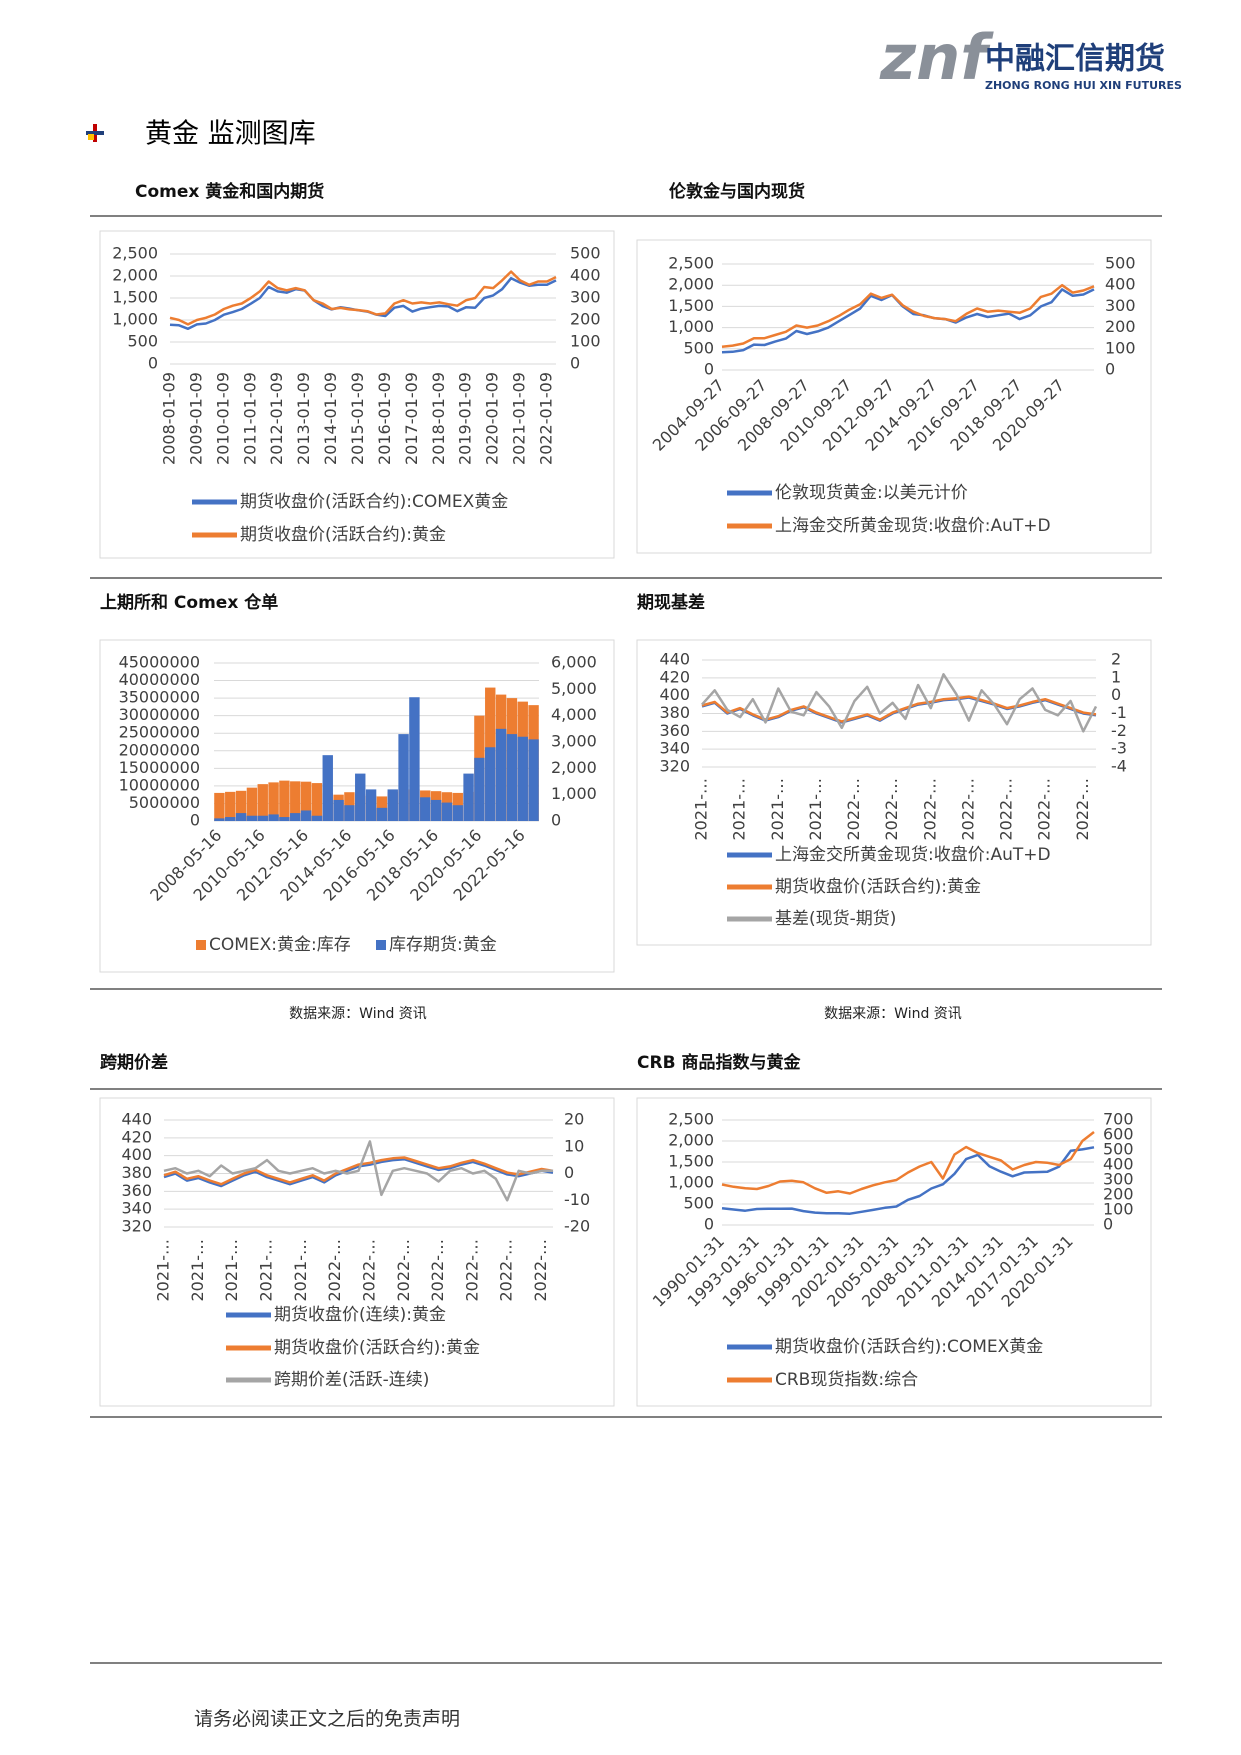 This screenshot has height=1755, width=1241. Describe the element at coordinates (546, 418) in the screenshot. I see `x-tick-label: 2022-01-09` at that location.